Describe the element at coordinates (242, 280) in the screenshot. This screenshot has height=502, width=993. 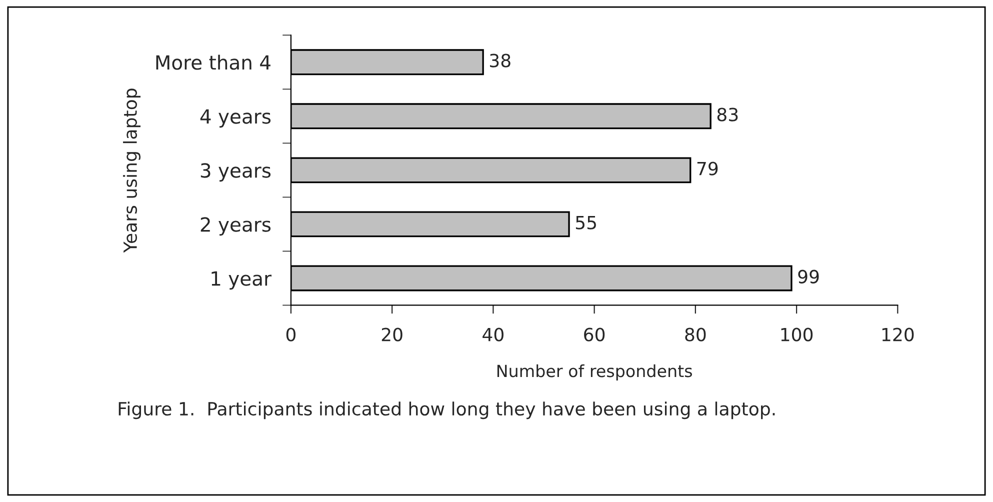
I see `y-tick-label: 1 year` at that location.